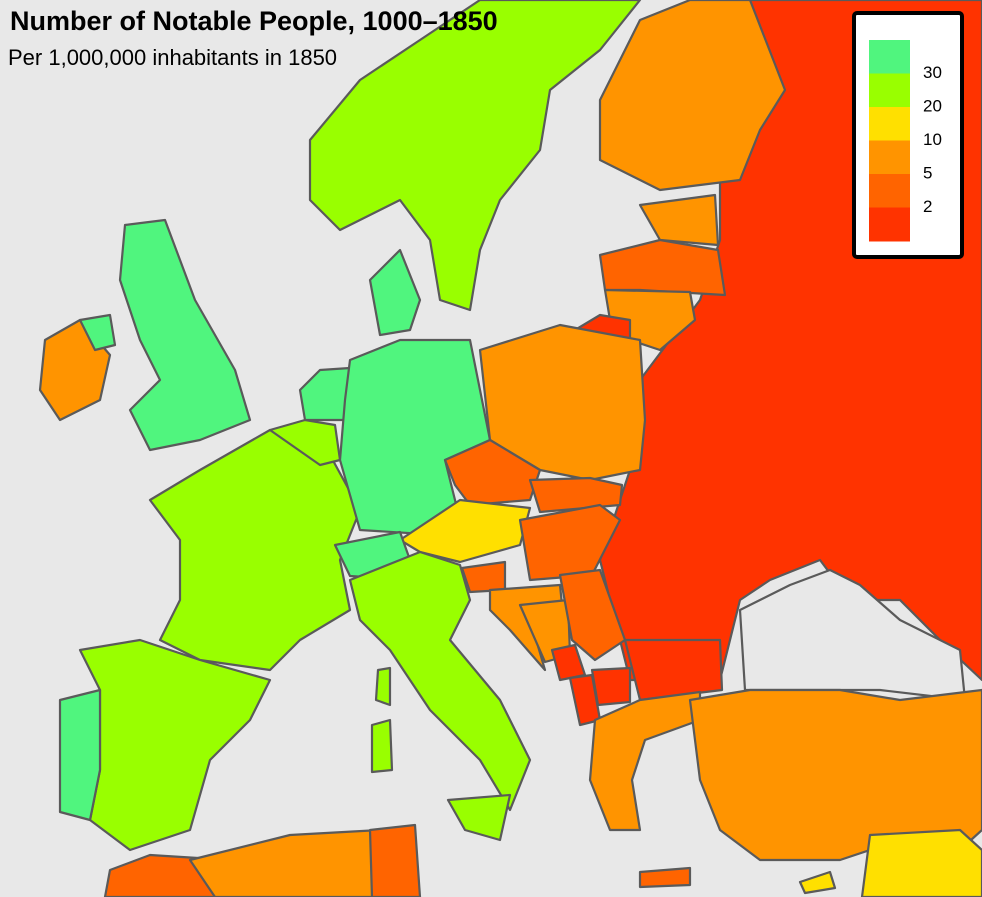 Image resolution: width=982 pixels, height=897 pixels. I want to click on greece, so click(645, 761).